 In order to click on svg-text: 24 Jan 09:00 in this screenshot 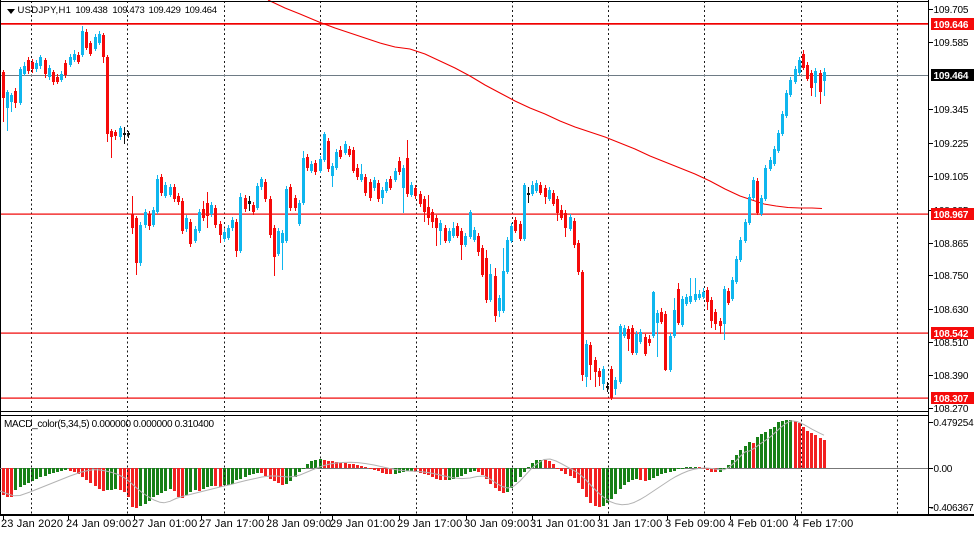, I will do `click(98, 524)`.